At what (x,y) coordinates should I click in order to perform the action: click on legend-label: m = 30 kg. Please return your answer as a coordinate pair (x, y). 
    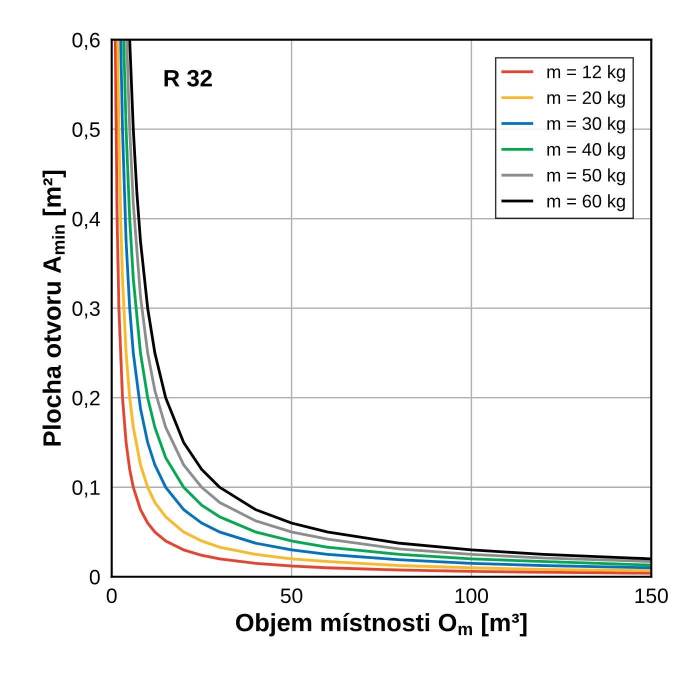
    Looking at the image, I should click on (586, 125).